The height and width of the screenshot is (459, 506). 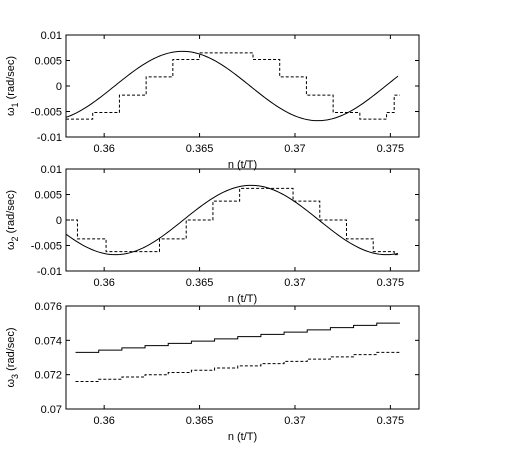 I want to click on y-axis-label: ω3 (rad/sec), so click(x=12, y=357).